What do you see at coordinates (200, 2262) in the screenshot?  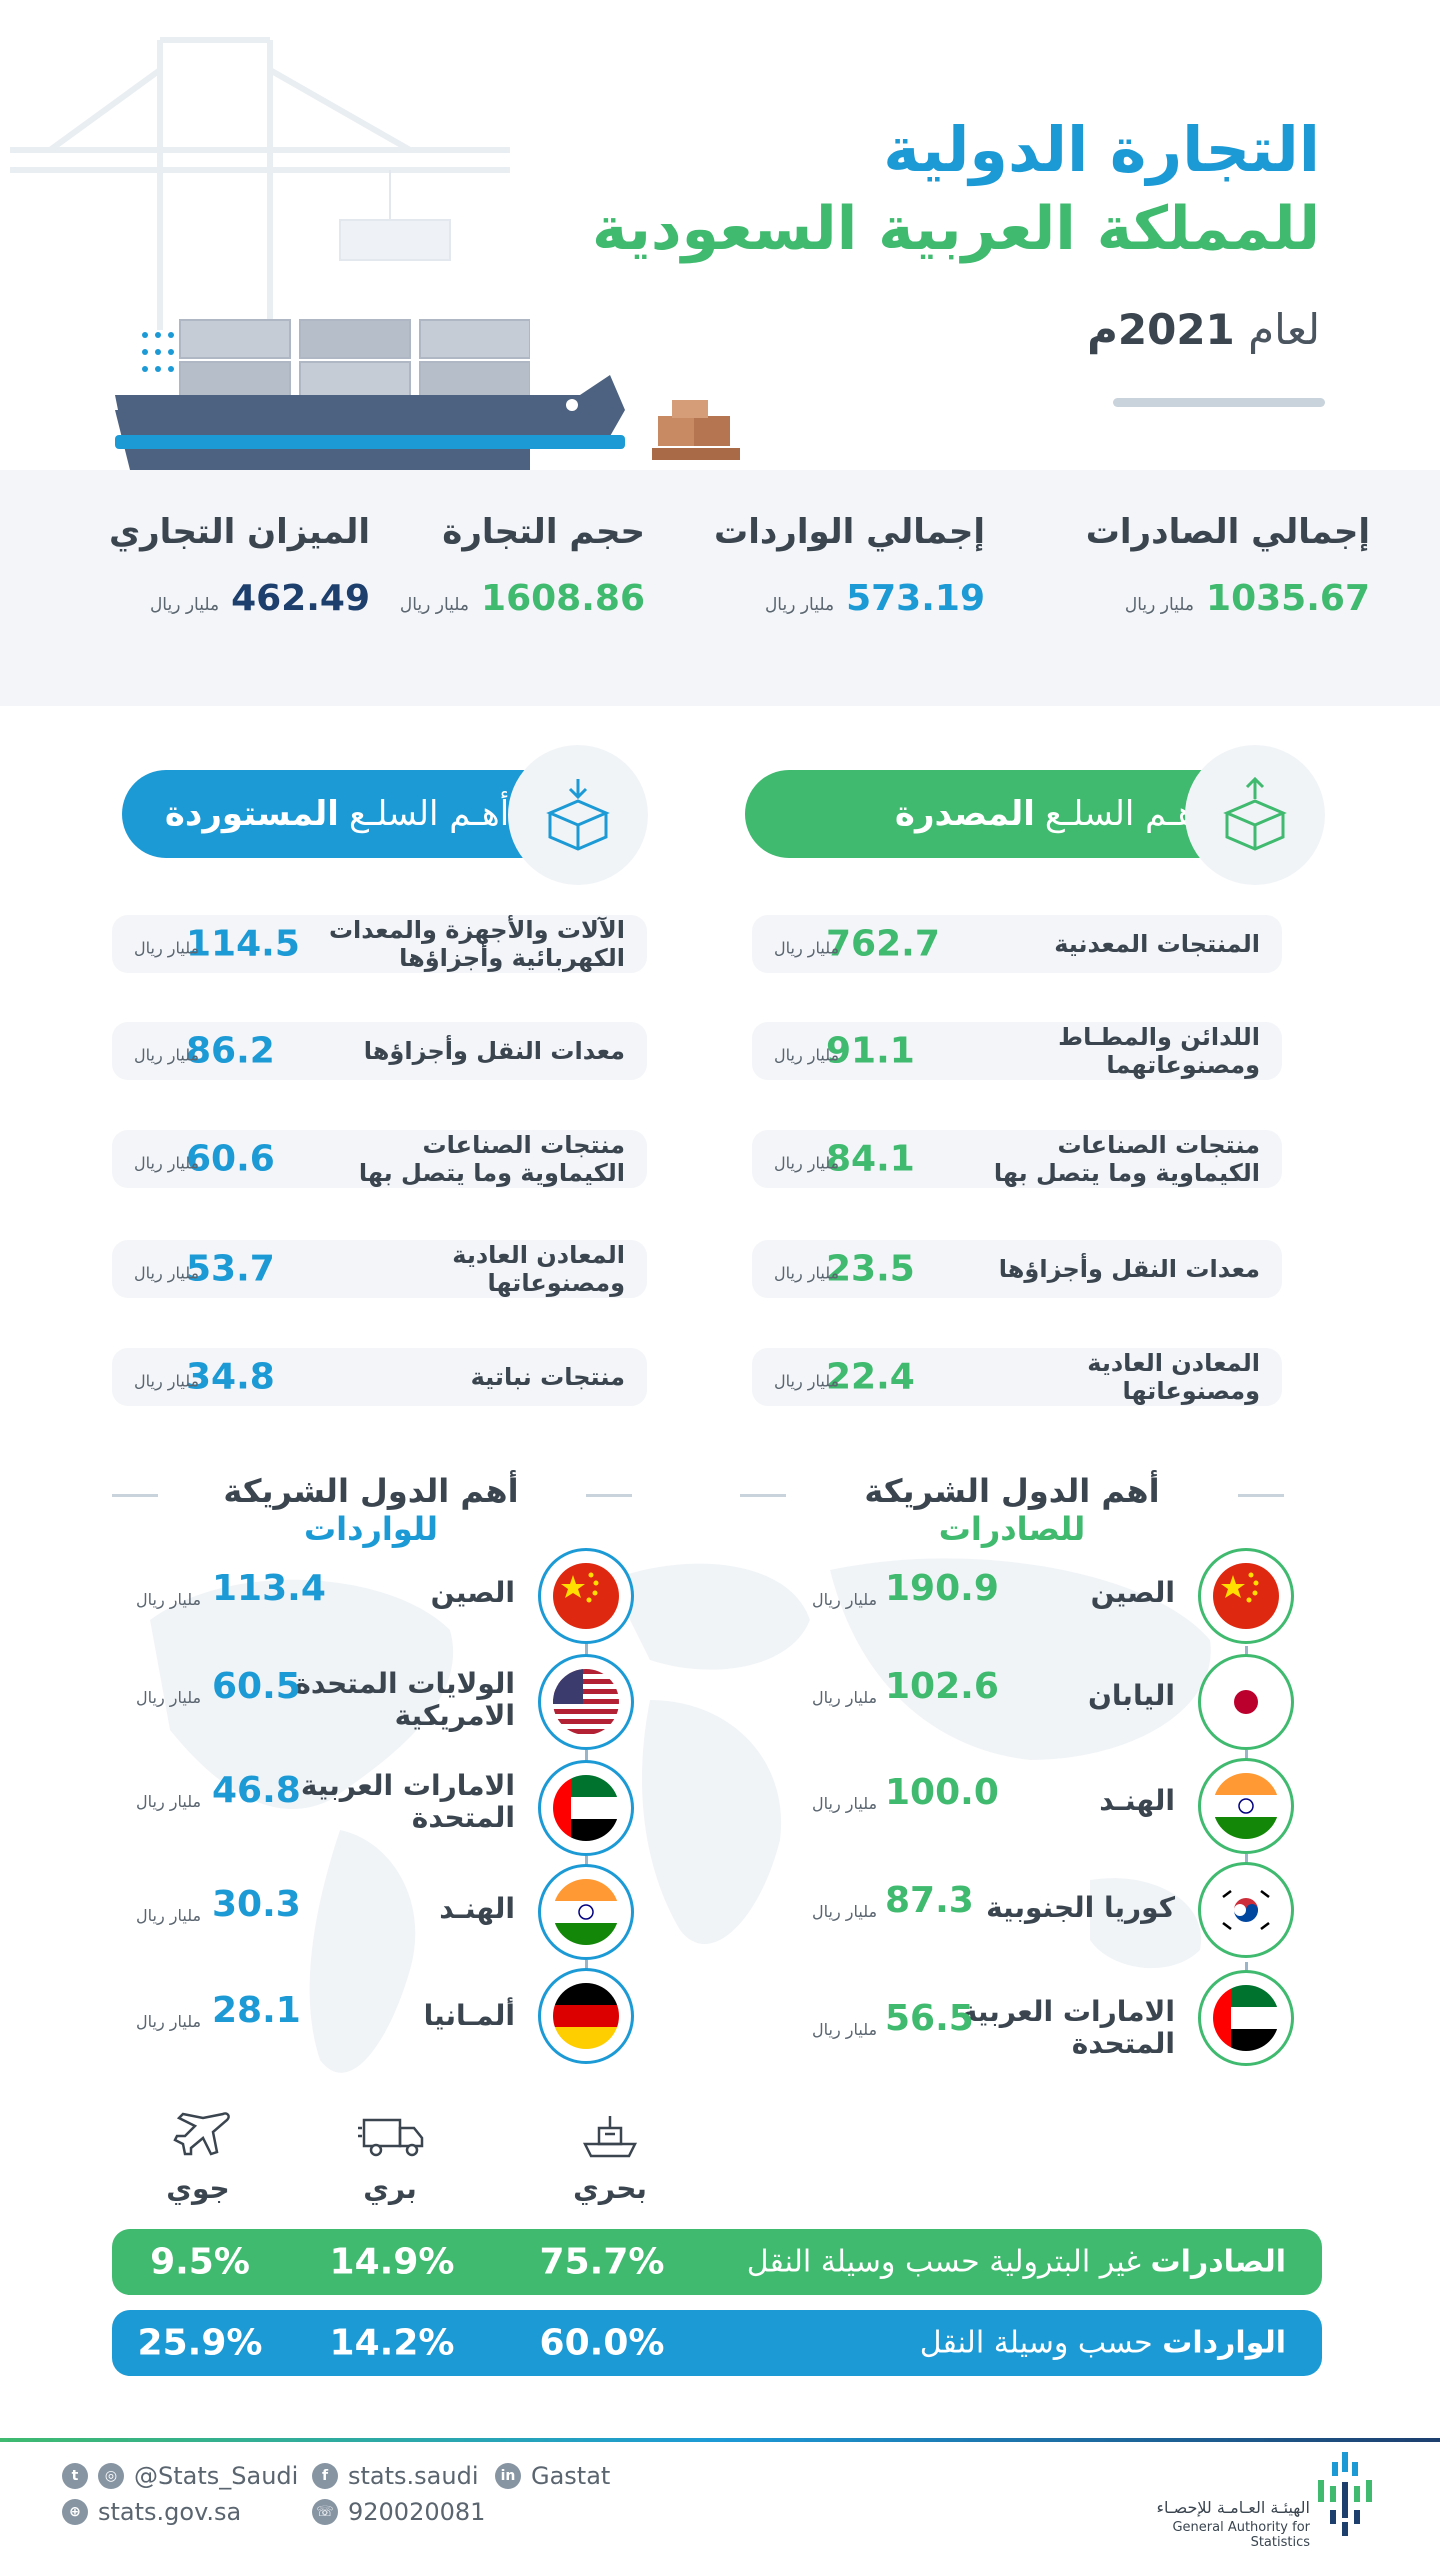 I see `air-percent: 9.5%` at bounding box center [200, 2262].